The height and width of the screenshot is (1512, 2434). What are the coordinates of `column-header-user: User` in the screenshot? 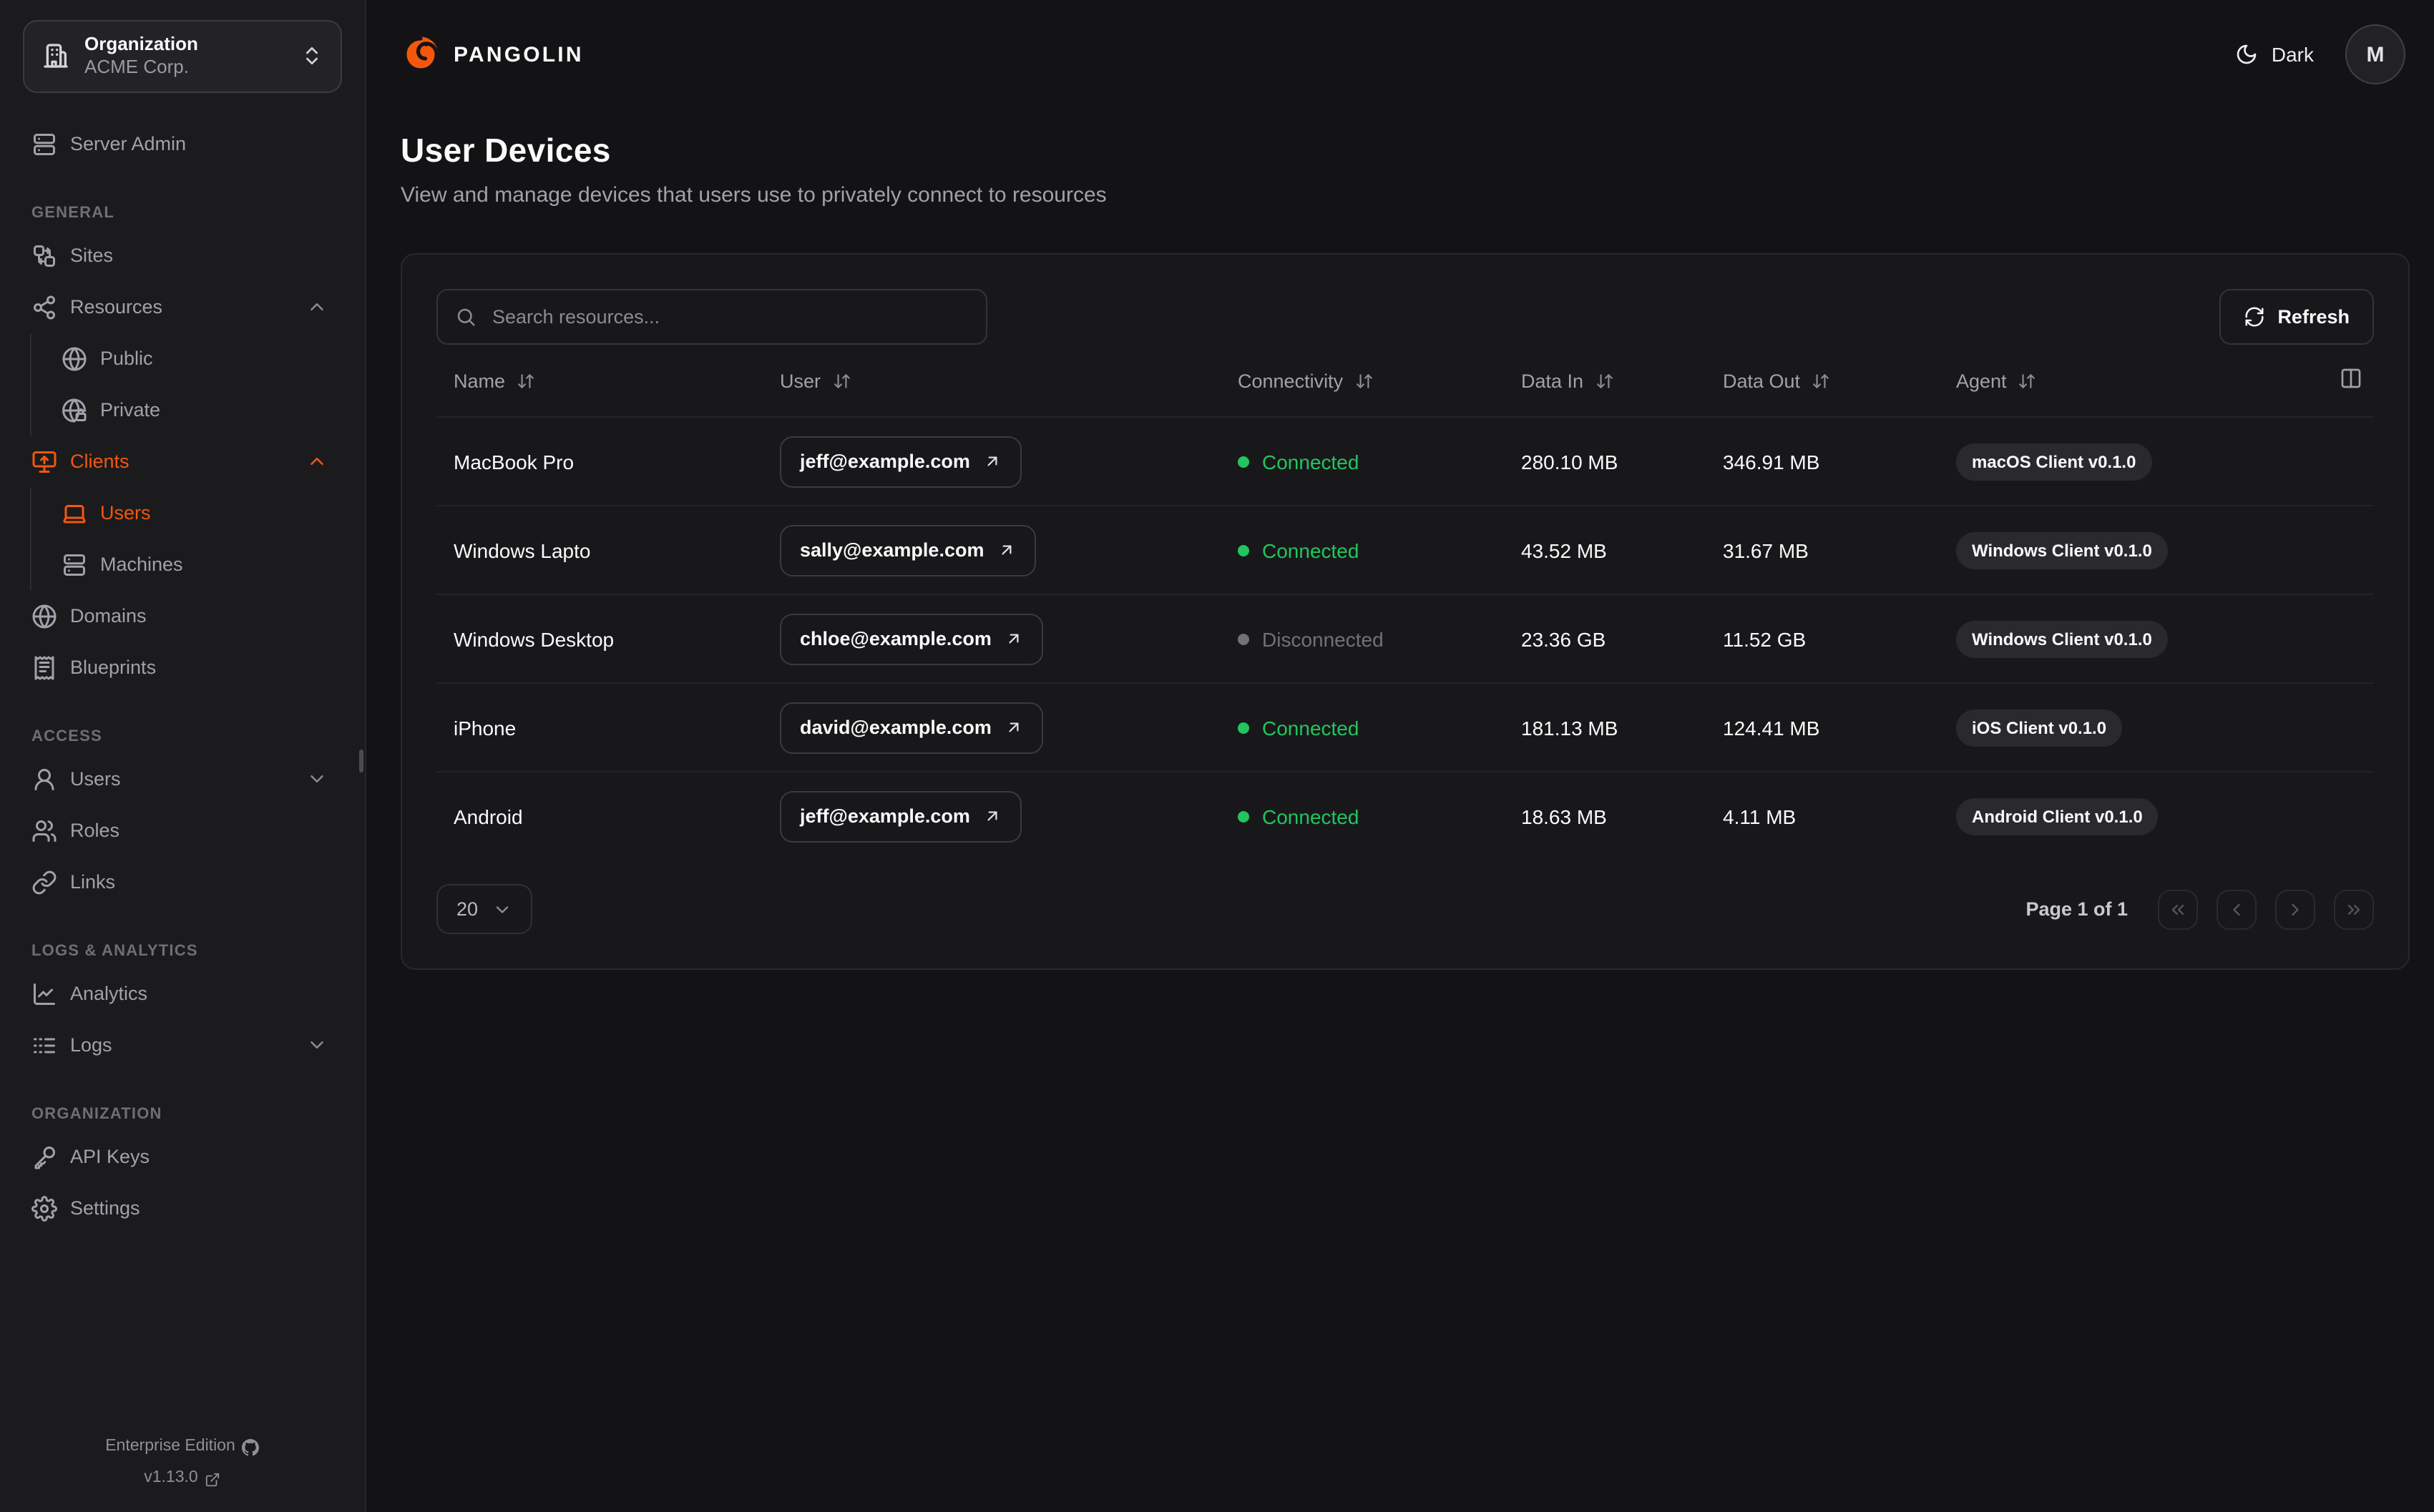 It's located at (992, 380).